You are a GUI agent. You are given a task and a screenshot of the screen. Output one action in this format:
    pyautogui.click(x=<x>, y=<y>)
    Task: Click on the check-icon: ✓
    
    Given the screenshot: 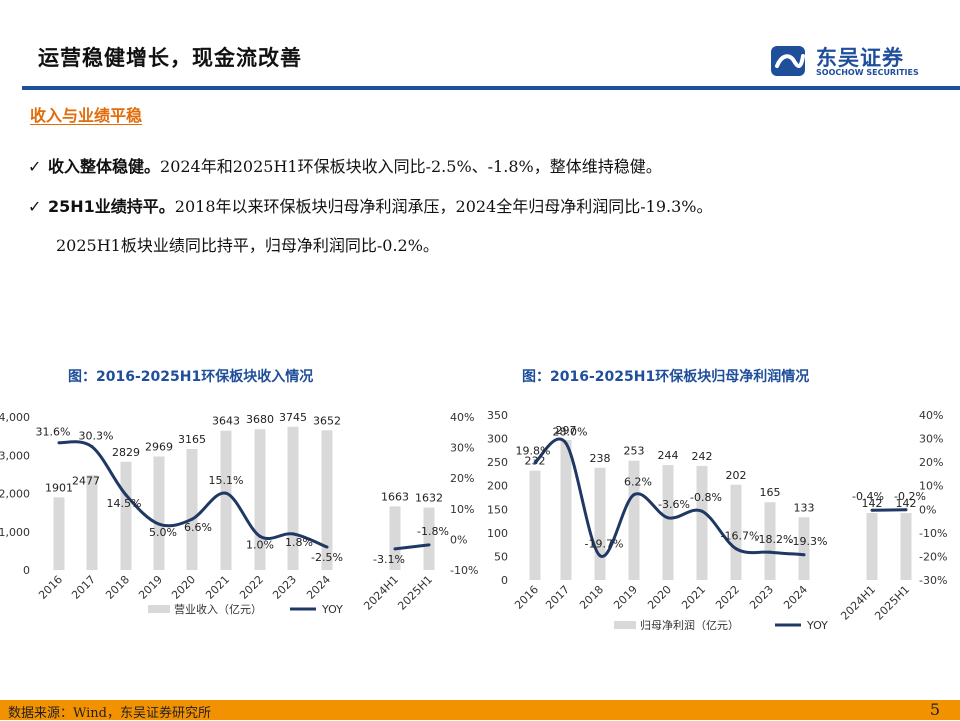 What is the action you would take?
    pyautogui.click(x=38, y=206)
    